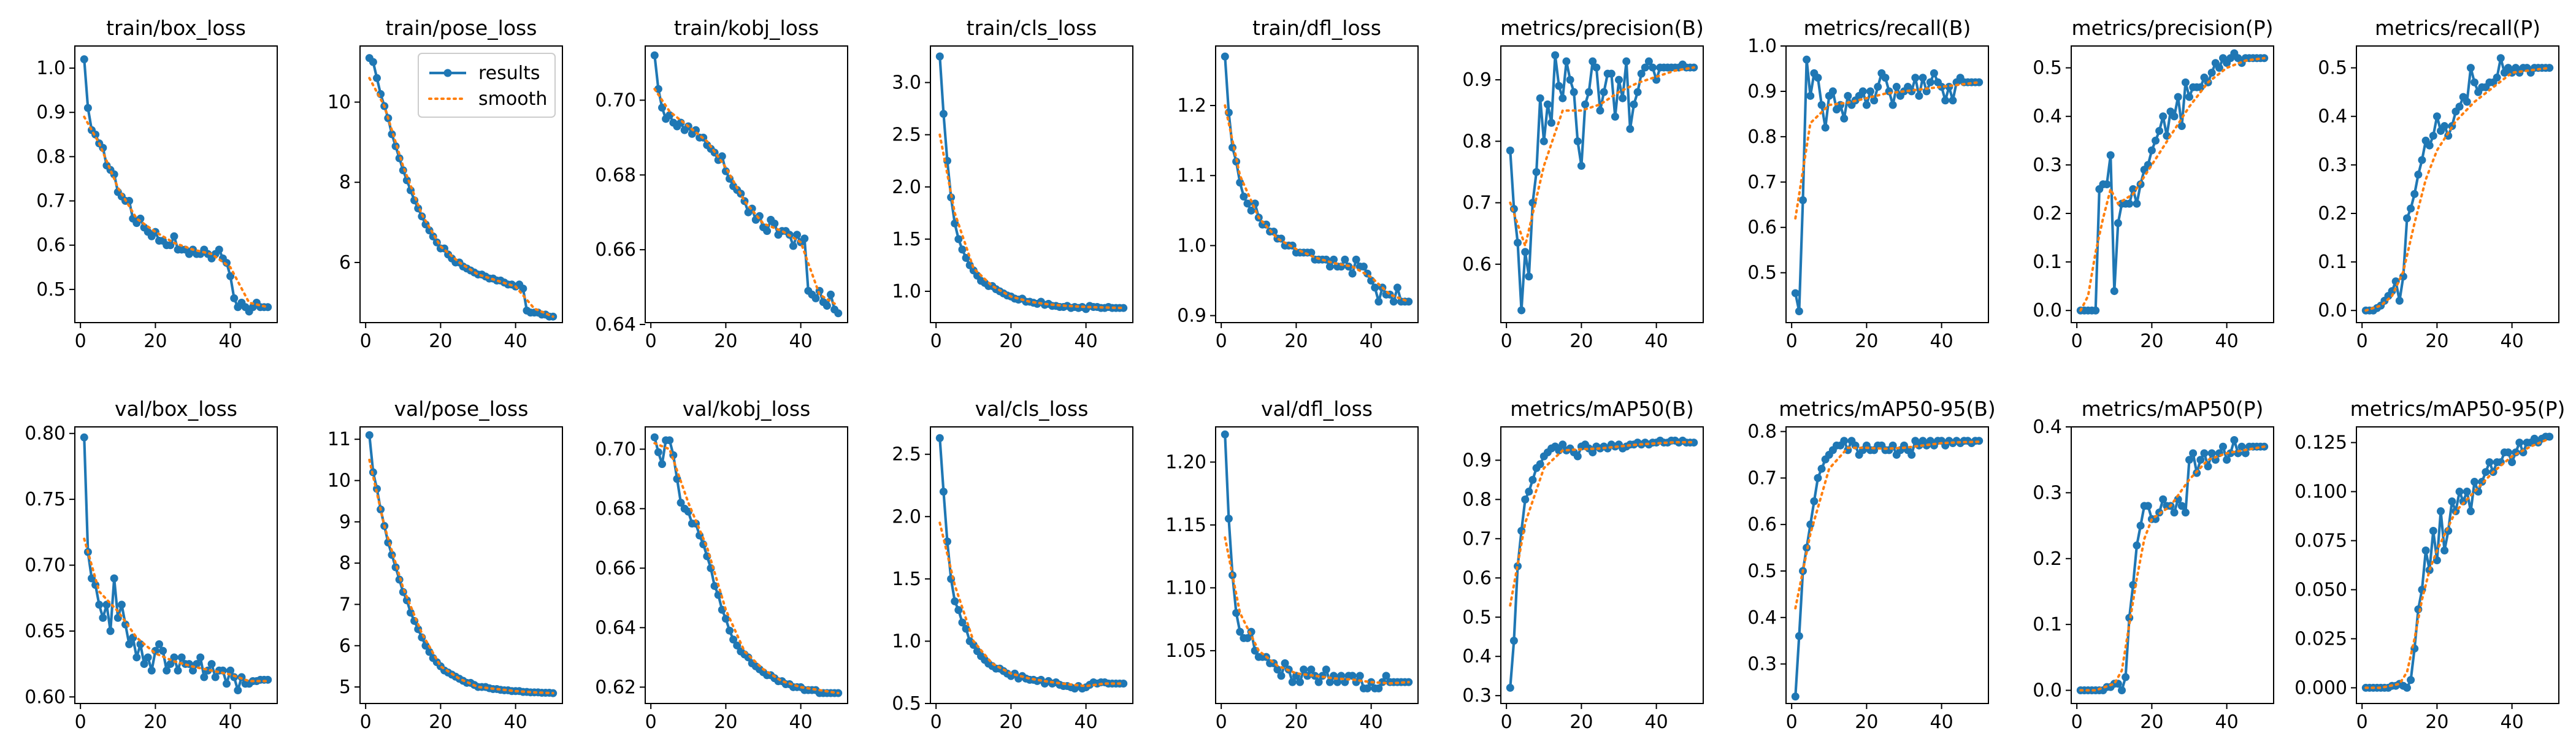 The height and width of the screenshot is (736, 2576). What do you see at coordinates (2172, 28) in the screenshot?
I see `panel-title: metrics/precision(P)` at bounding box center [2172, 28].